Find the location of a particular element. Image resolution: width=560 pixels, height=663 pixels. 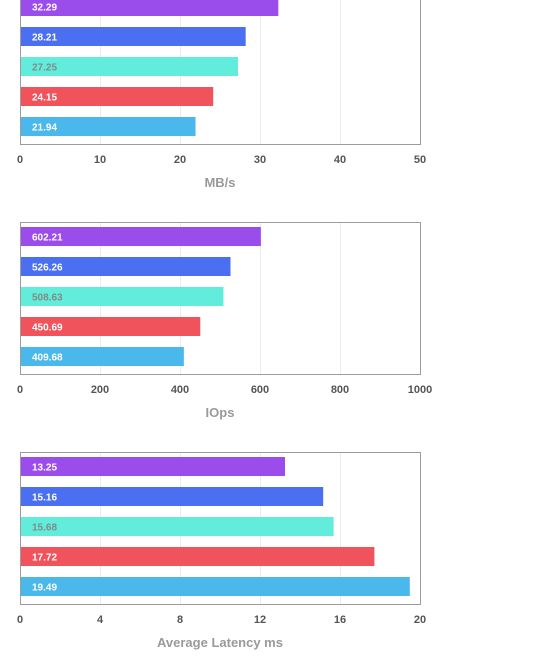

latency-bar-value-label: 19.49 is located at coordinates (44, 588).